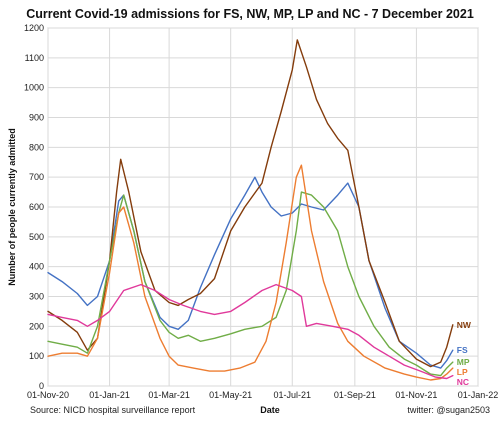  I want to click on y-tick-label: 900, so click(36, 118).